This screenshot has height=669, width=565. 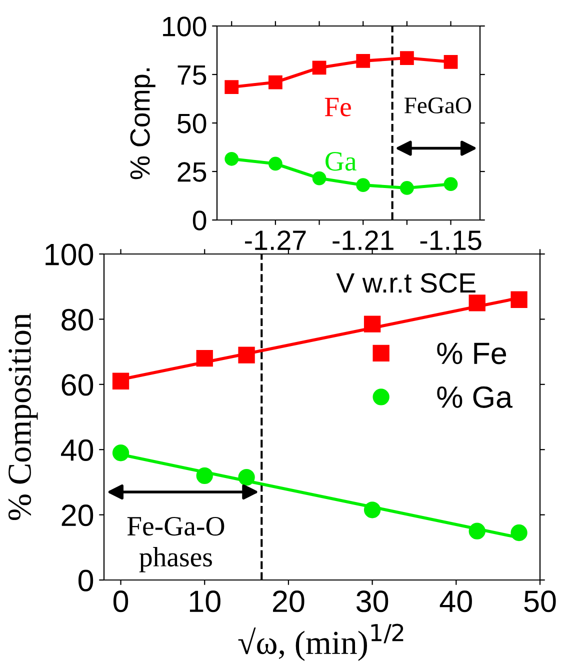 I want to click on x-tick-label: 10, so click(x=205, y=601).